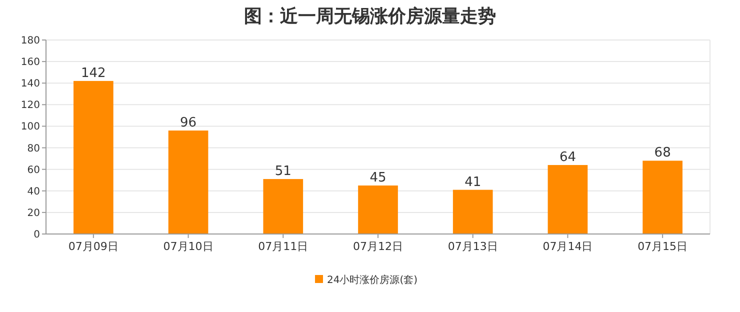  Describe the element at coordinates (283, 246) in the screenshot. I see `x-tick-label: 07月11日` at that location.